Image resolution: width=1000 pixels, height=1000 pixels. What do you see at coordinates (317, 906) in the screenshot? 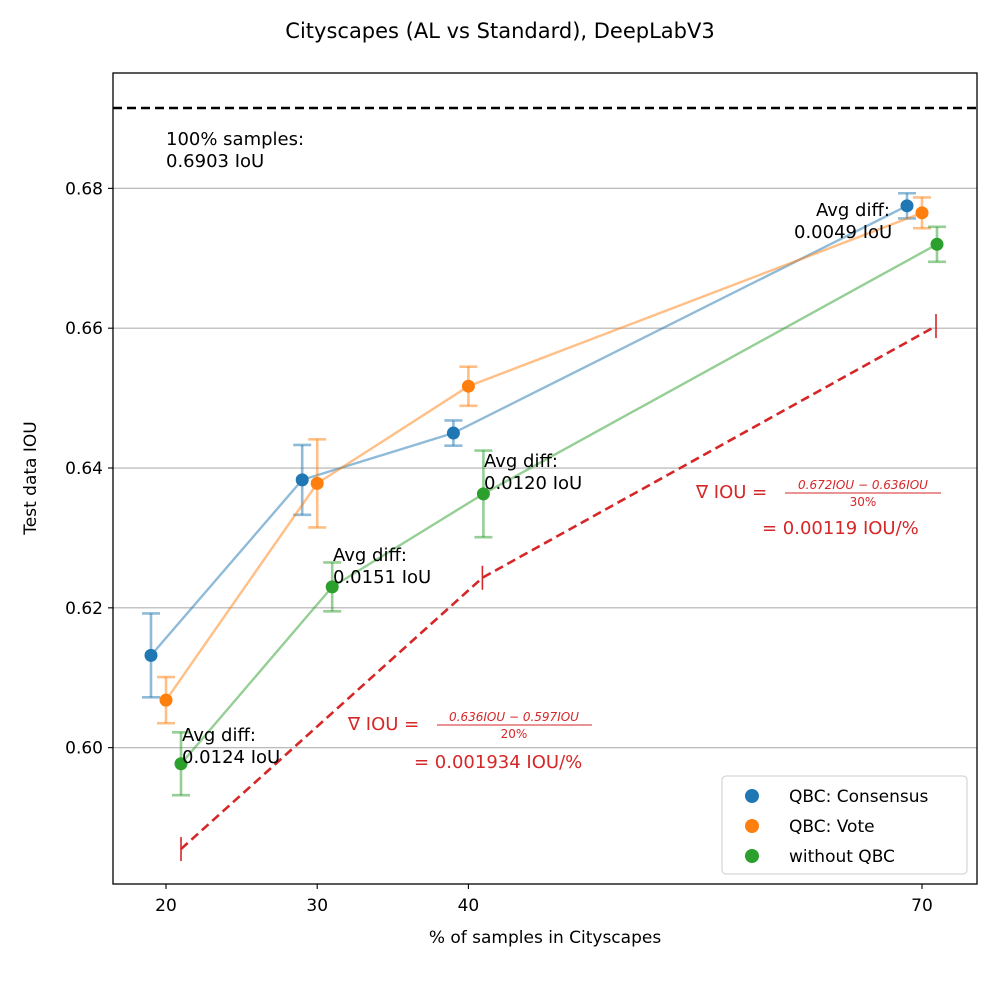
I see `x-tick-label-30: 30` at bounding box center [317, 906].